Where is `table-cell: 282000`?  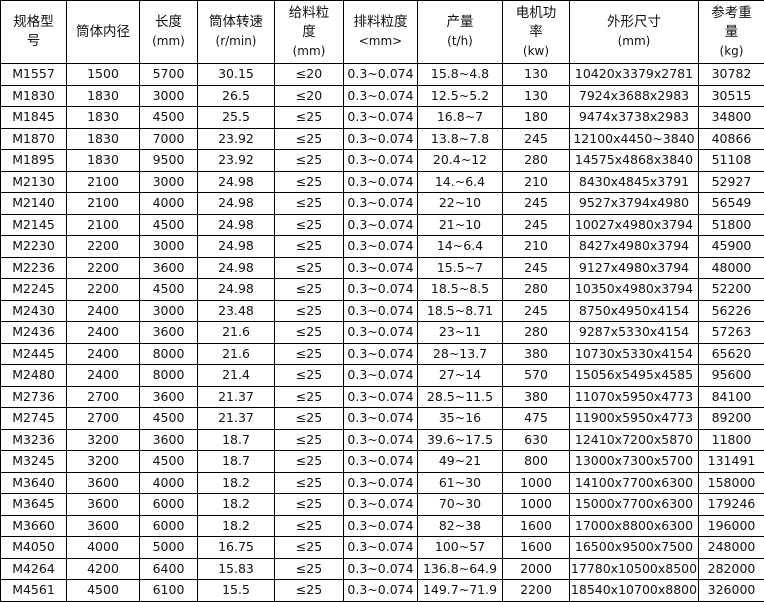 table-cell: 282000 is located at coordinates (731, 569).